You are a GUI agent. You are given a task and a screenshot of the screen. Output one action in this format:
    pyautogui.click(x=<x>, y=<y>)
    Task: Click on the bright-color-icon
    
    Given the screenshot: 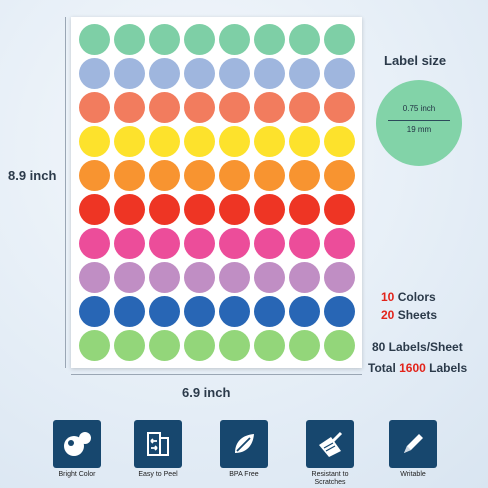 What is the action you would take?
    pyautogui.click(x=77, y=444)
    